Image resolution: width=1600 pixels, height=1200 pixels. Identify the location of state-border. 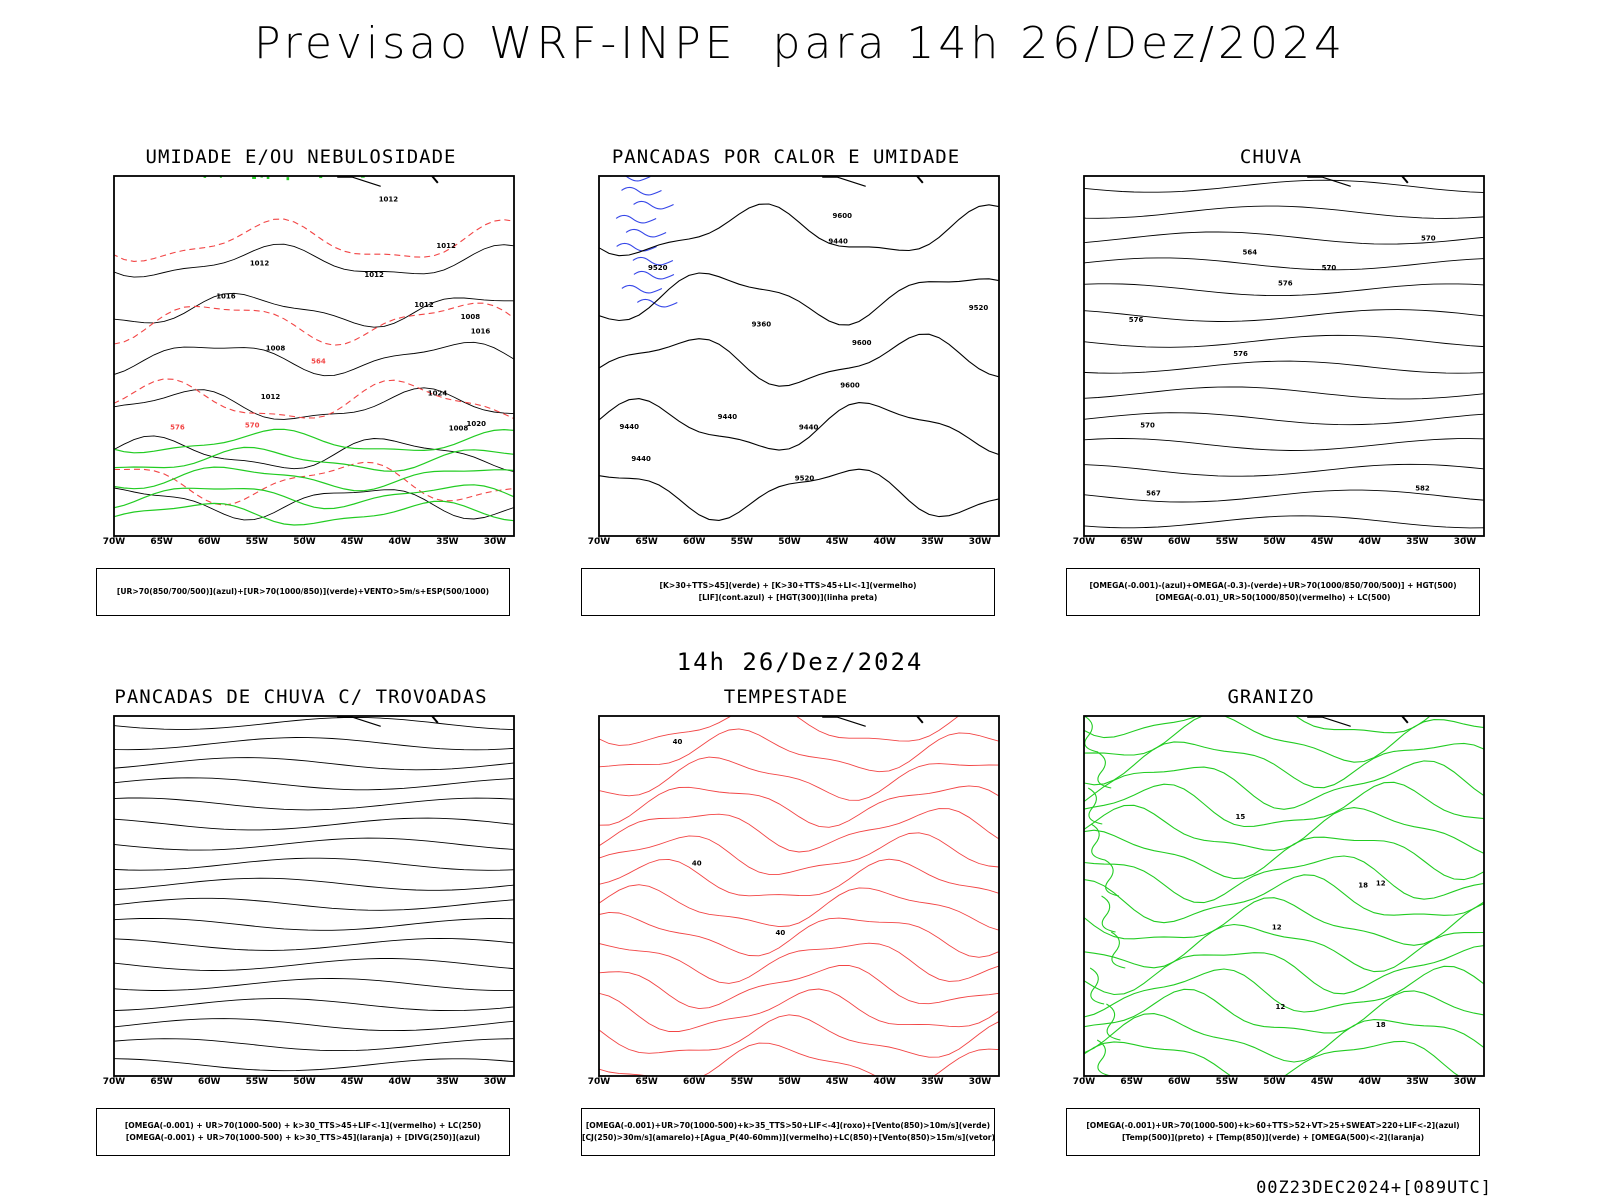
(844, 721).